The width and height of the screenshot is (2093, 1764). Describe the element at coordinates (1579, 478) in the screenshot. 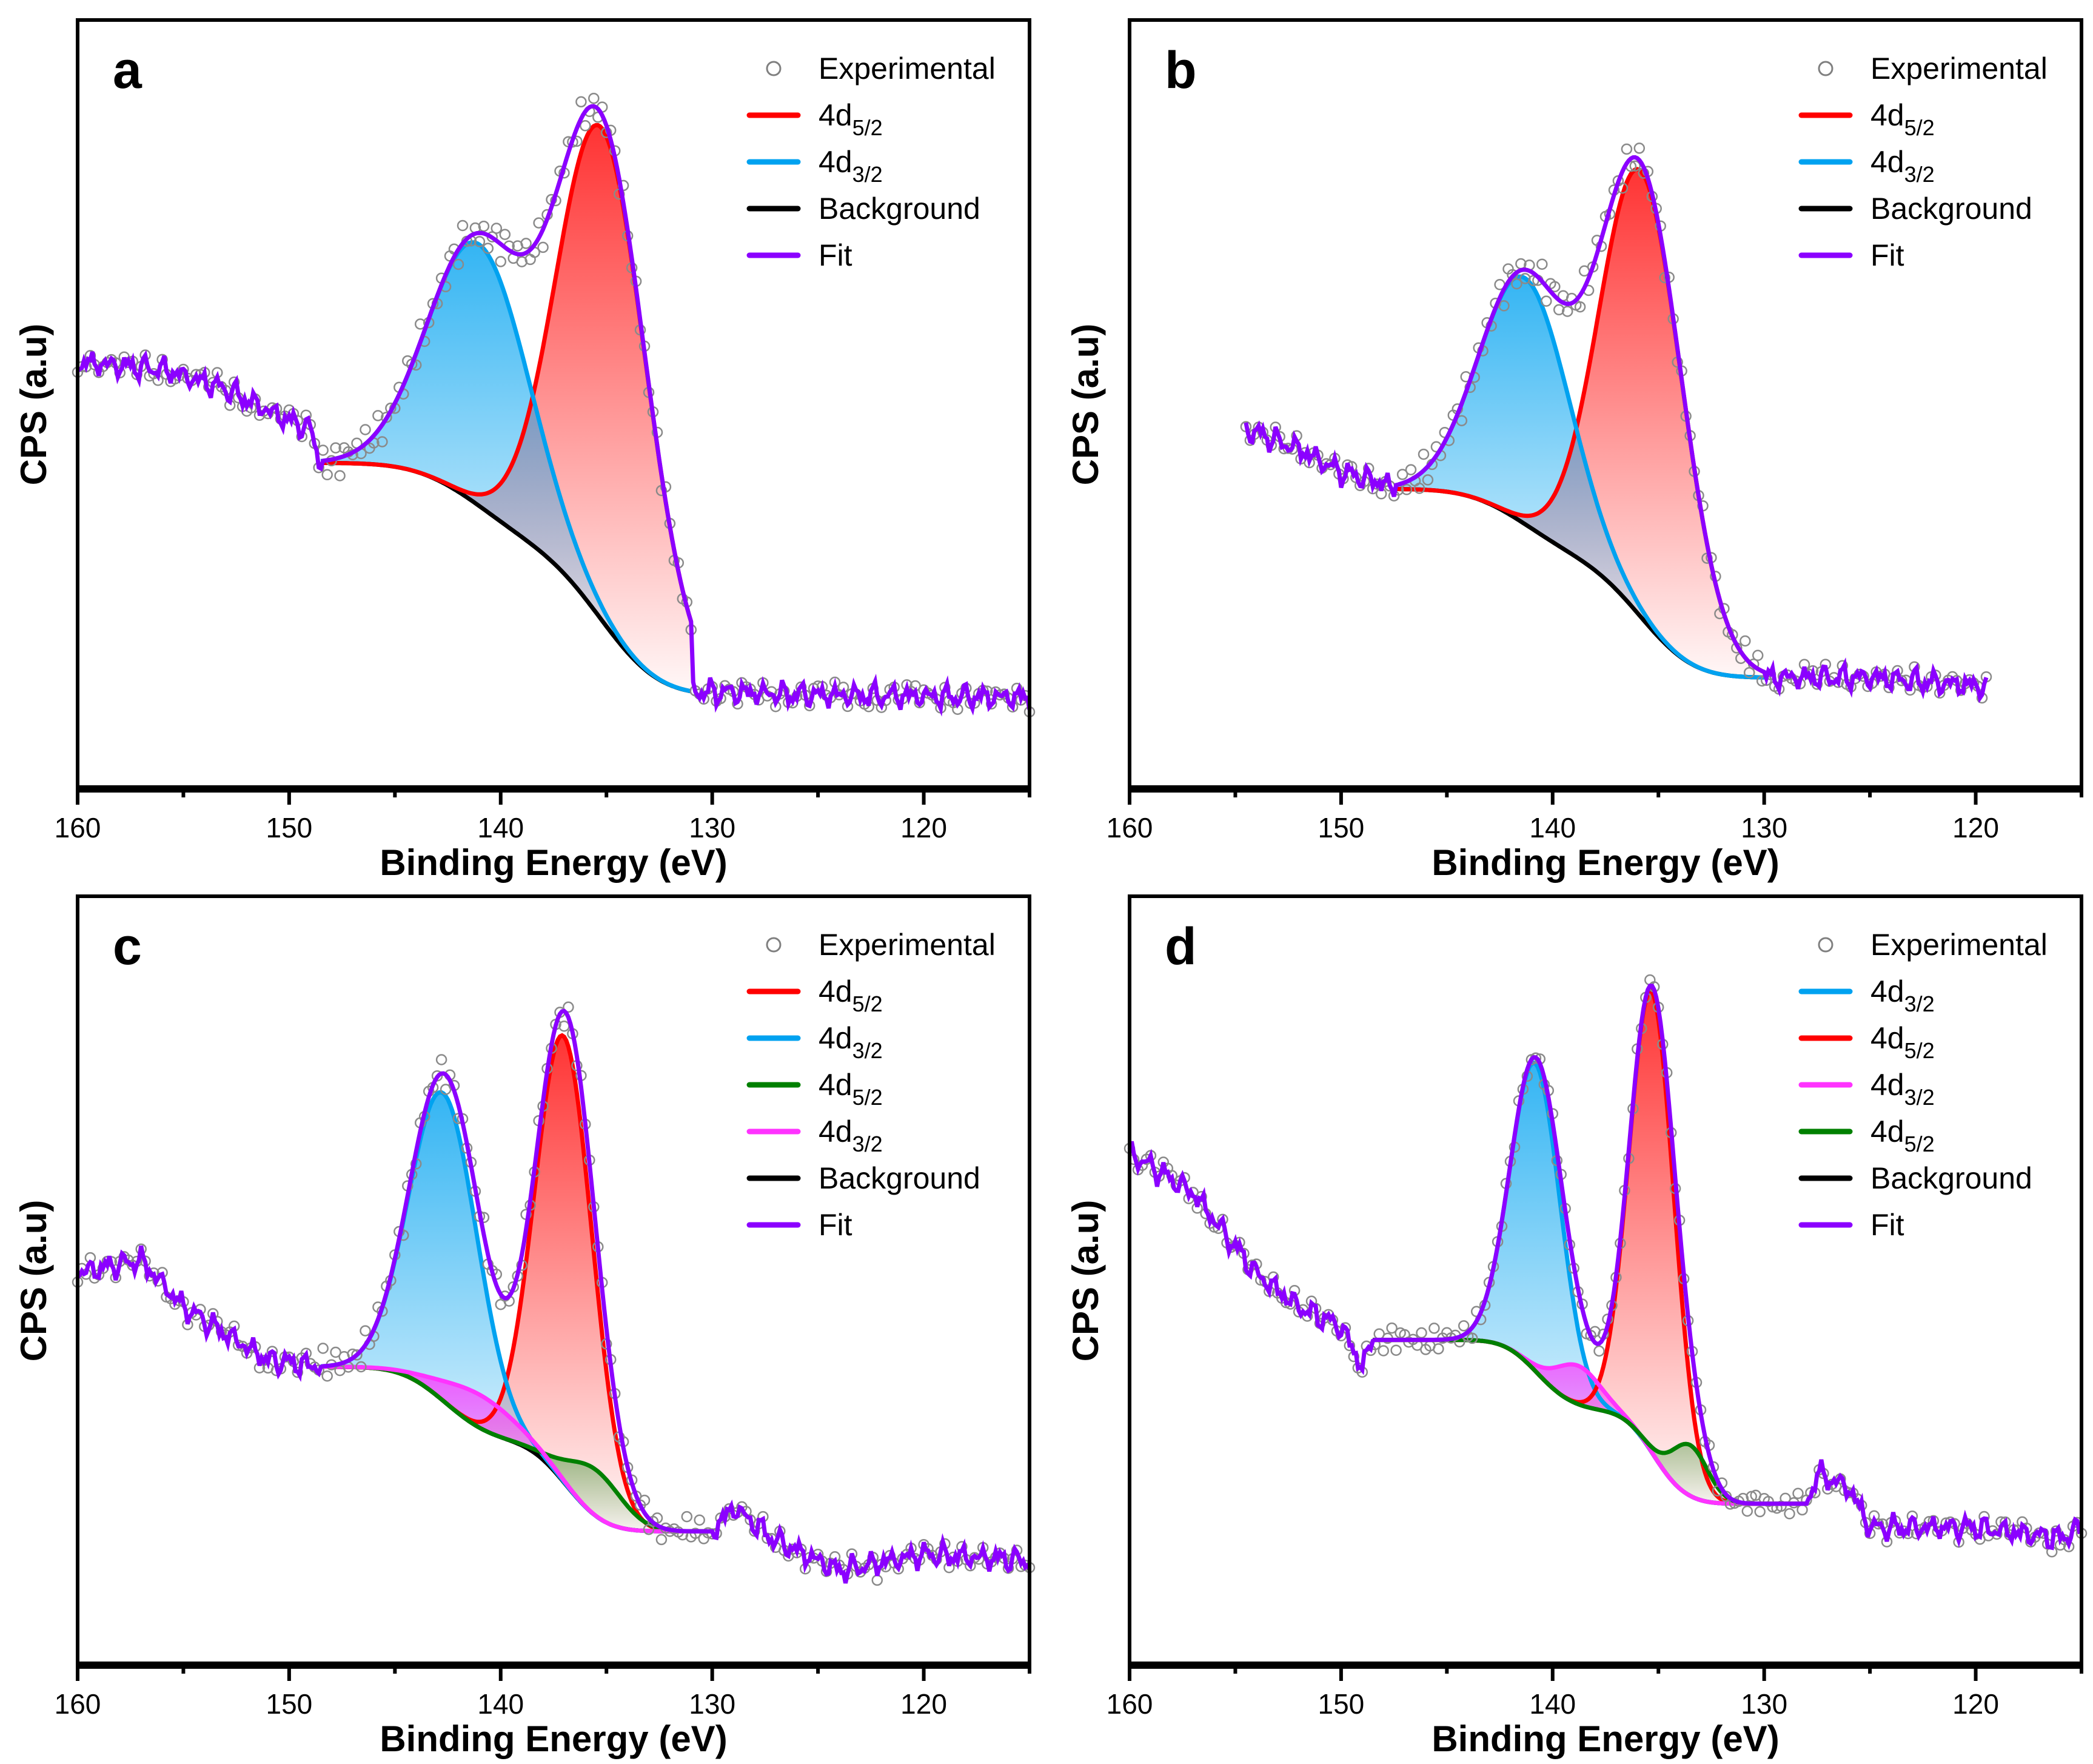

I see `fill-4d3/2-1` at that location.